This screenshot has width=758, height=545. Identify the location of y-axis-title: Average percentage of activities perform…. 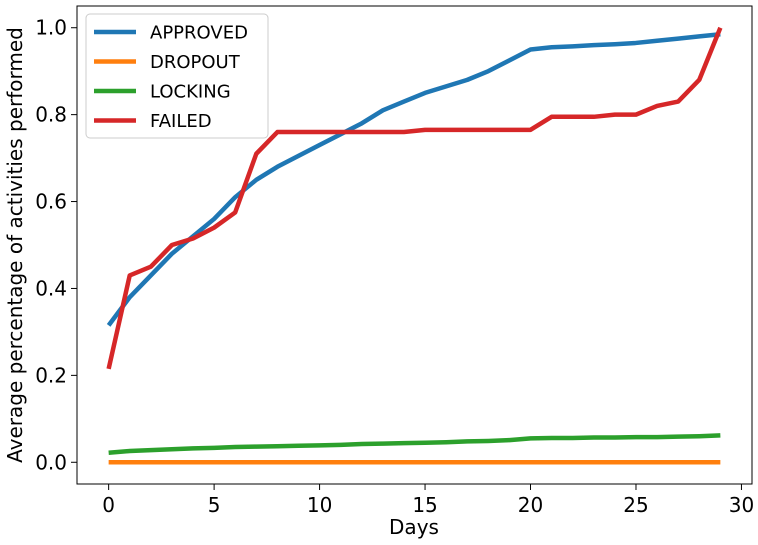
(15, 245).